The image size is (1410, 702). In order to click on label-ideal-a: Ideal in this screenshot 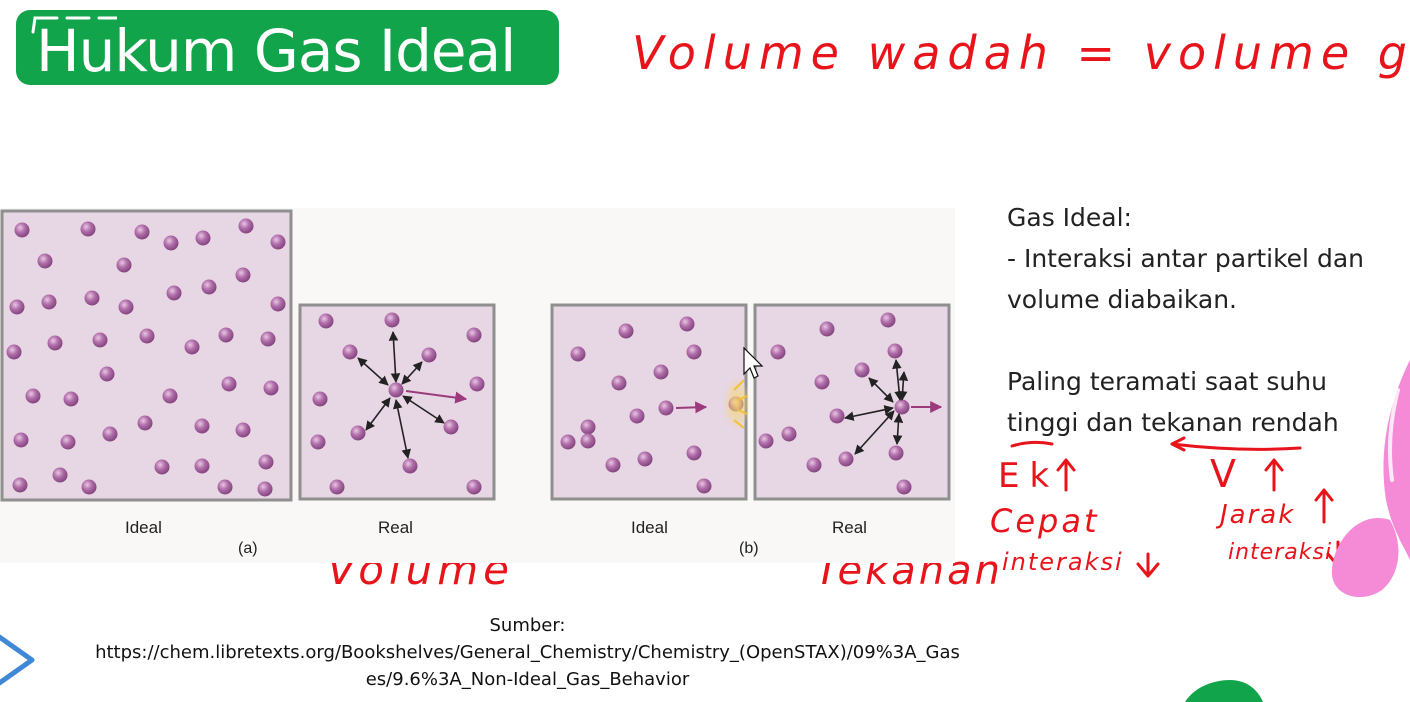, I will do `click(143, 527)`.